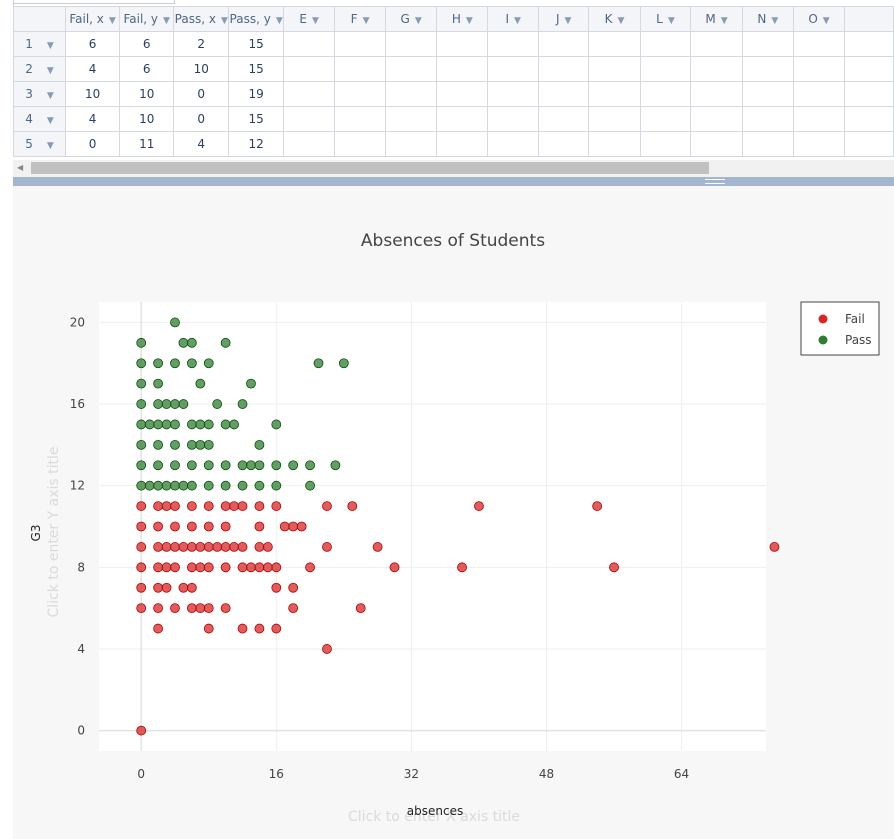 The image size is (894, 839). Describe the element at coordinates (39, 144) in the screenshot. I see `row-header: 5 ▼` at that location.